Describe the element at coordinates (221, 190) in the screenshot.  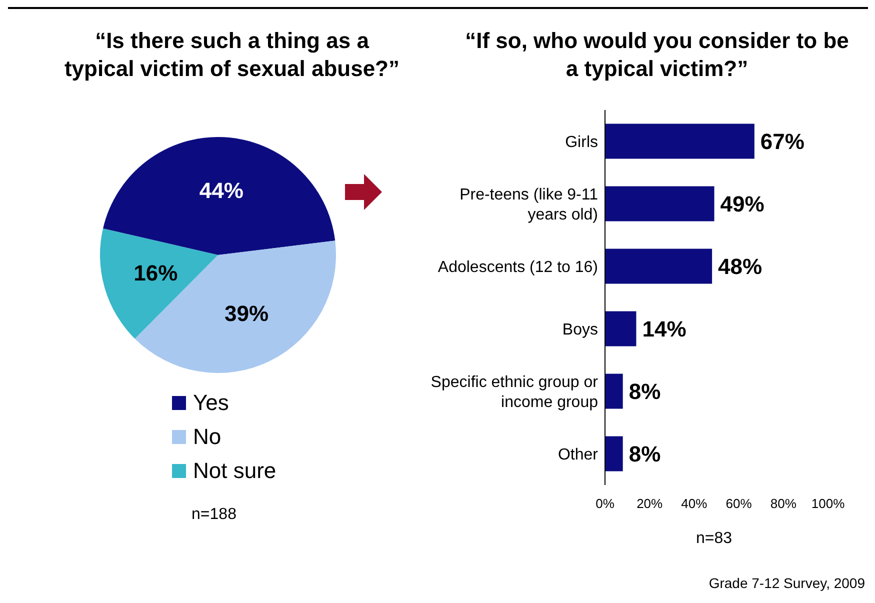
I see `data-label: 44%` at that location.